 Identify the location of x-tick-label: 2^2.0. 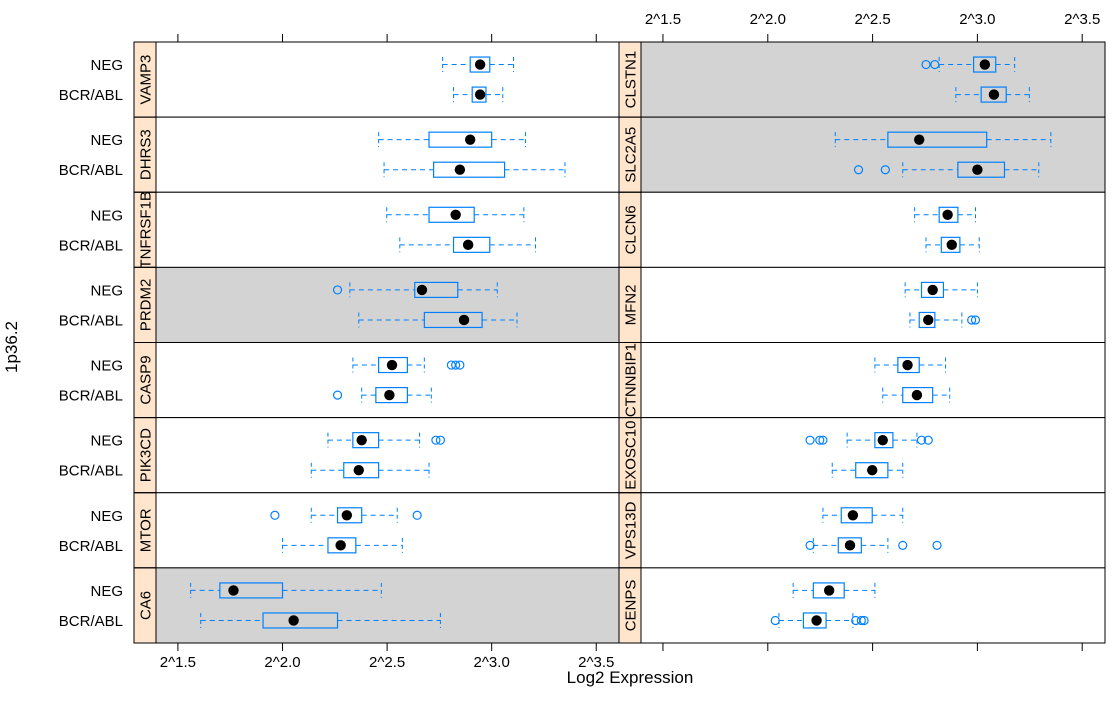
(282, 662).